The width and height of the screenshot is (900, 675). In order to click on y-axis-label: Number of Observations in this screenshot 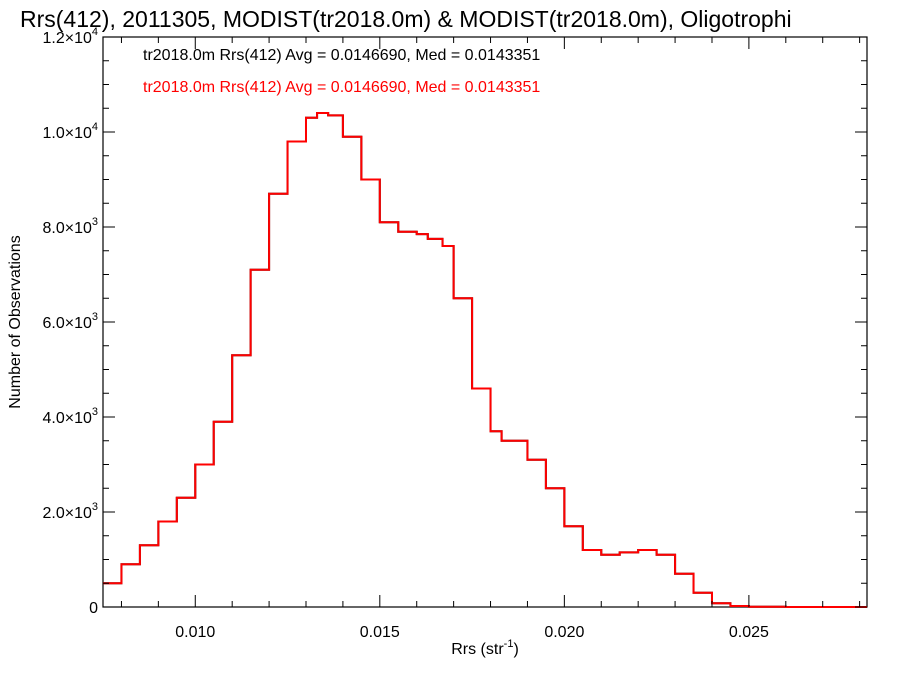, I will do `click(15, 321)`.